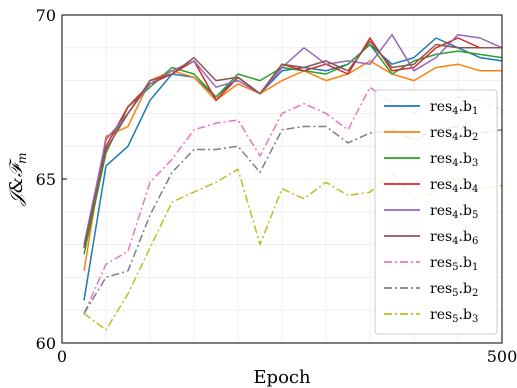 The width and height of the screenshot is (517, 388). What do you see at coordinates (454, 160) in the screenshot?
I see `legend-label: res4.b3` at bounding box center [454, 160].